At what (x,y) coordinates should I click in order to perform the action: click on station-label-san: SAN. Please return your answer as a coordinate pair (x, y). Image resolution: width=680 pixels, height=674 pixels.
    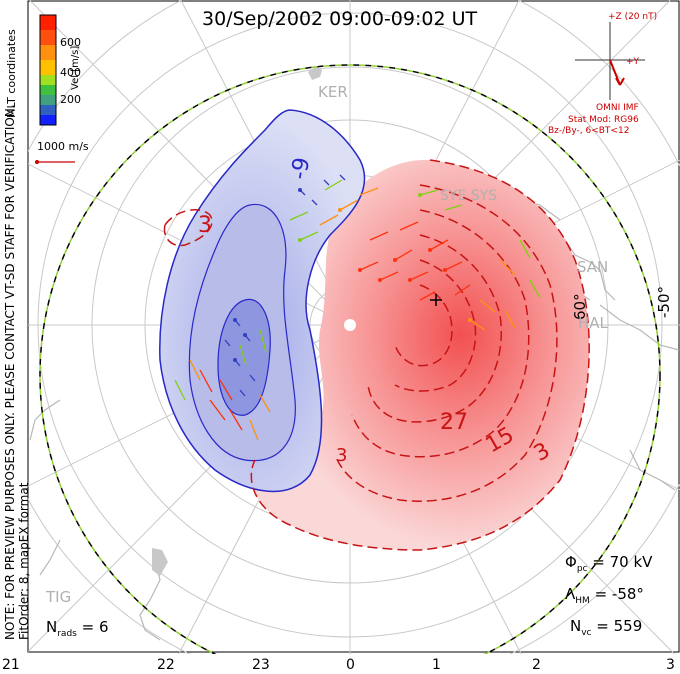
    Looking at the image, I should click on (593, 267).